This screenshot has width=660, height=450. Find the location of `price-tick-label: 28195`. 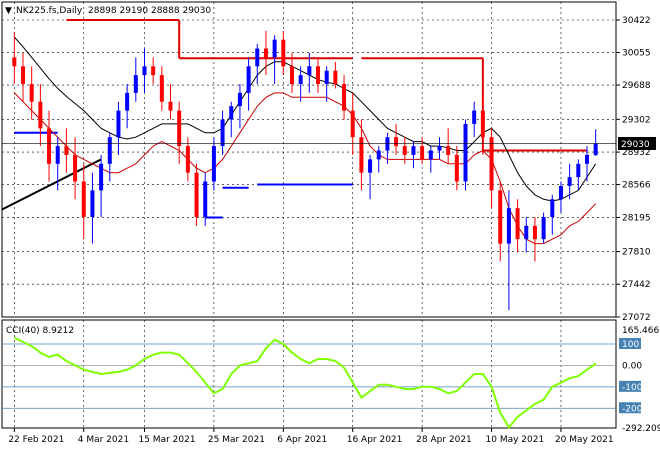

price-tick-label: 28195 is located at coordinates (636, 218).